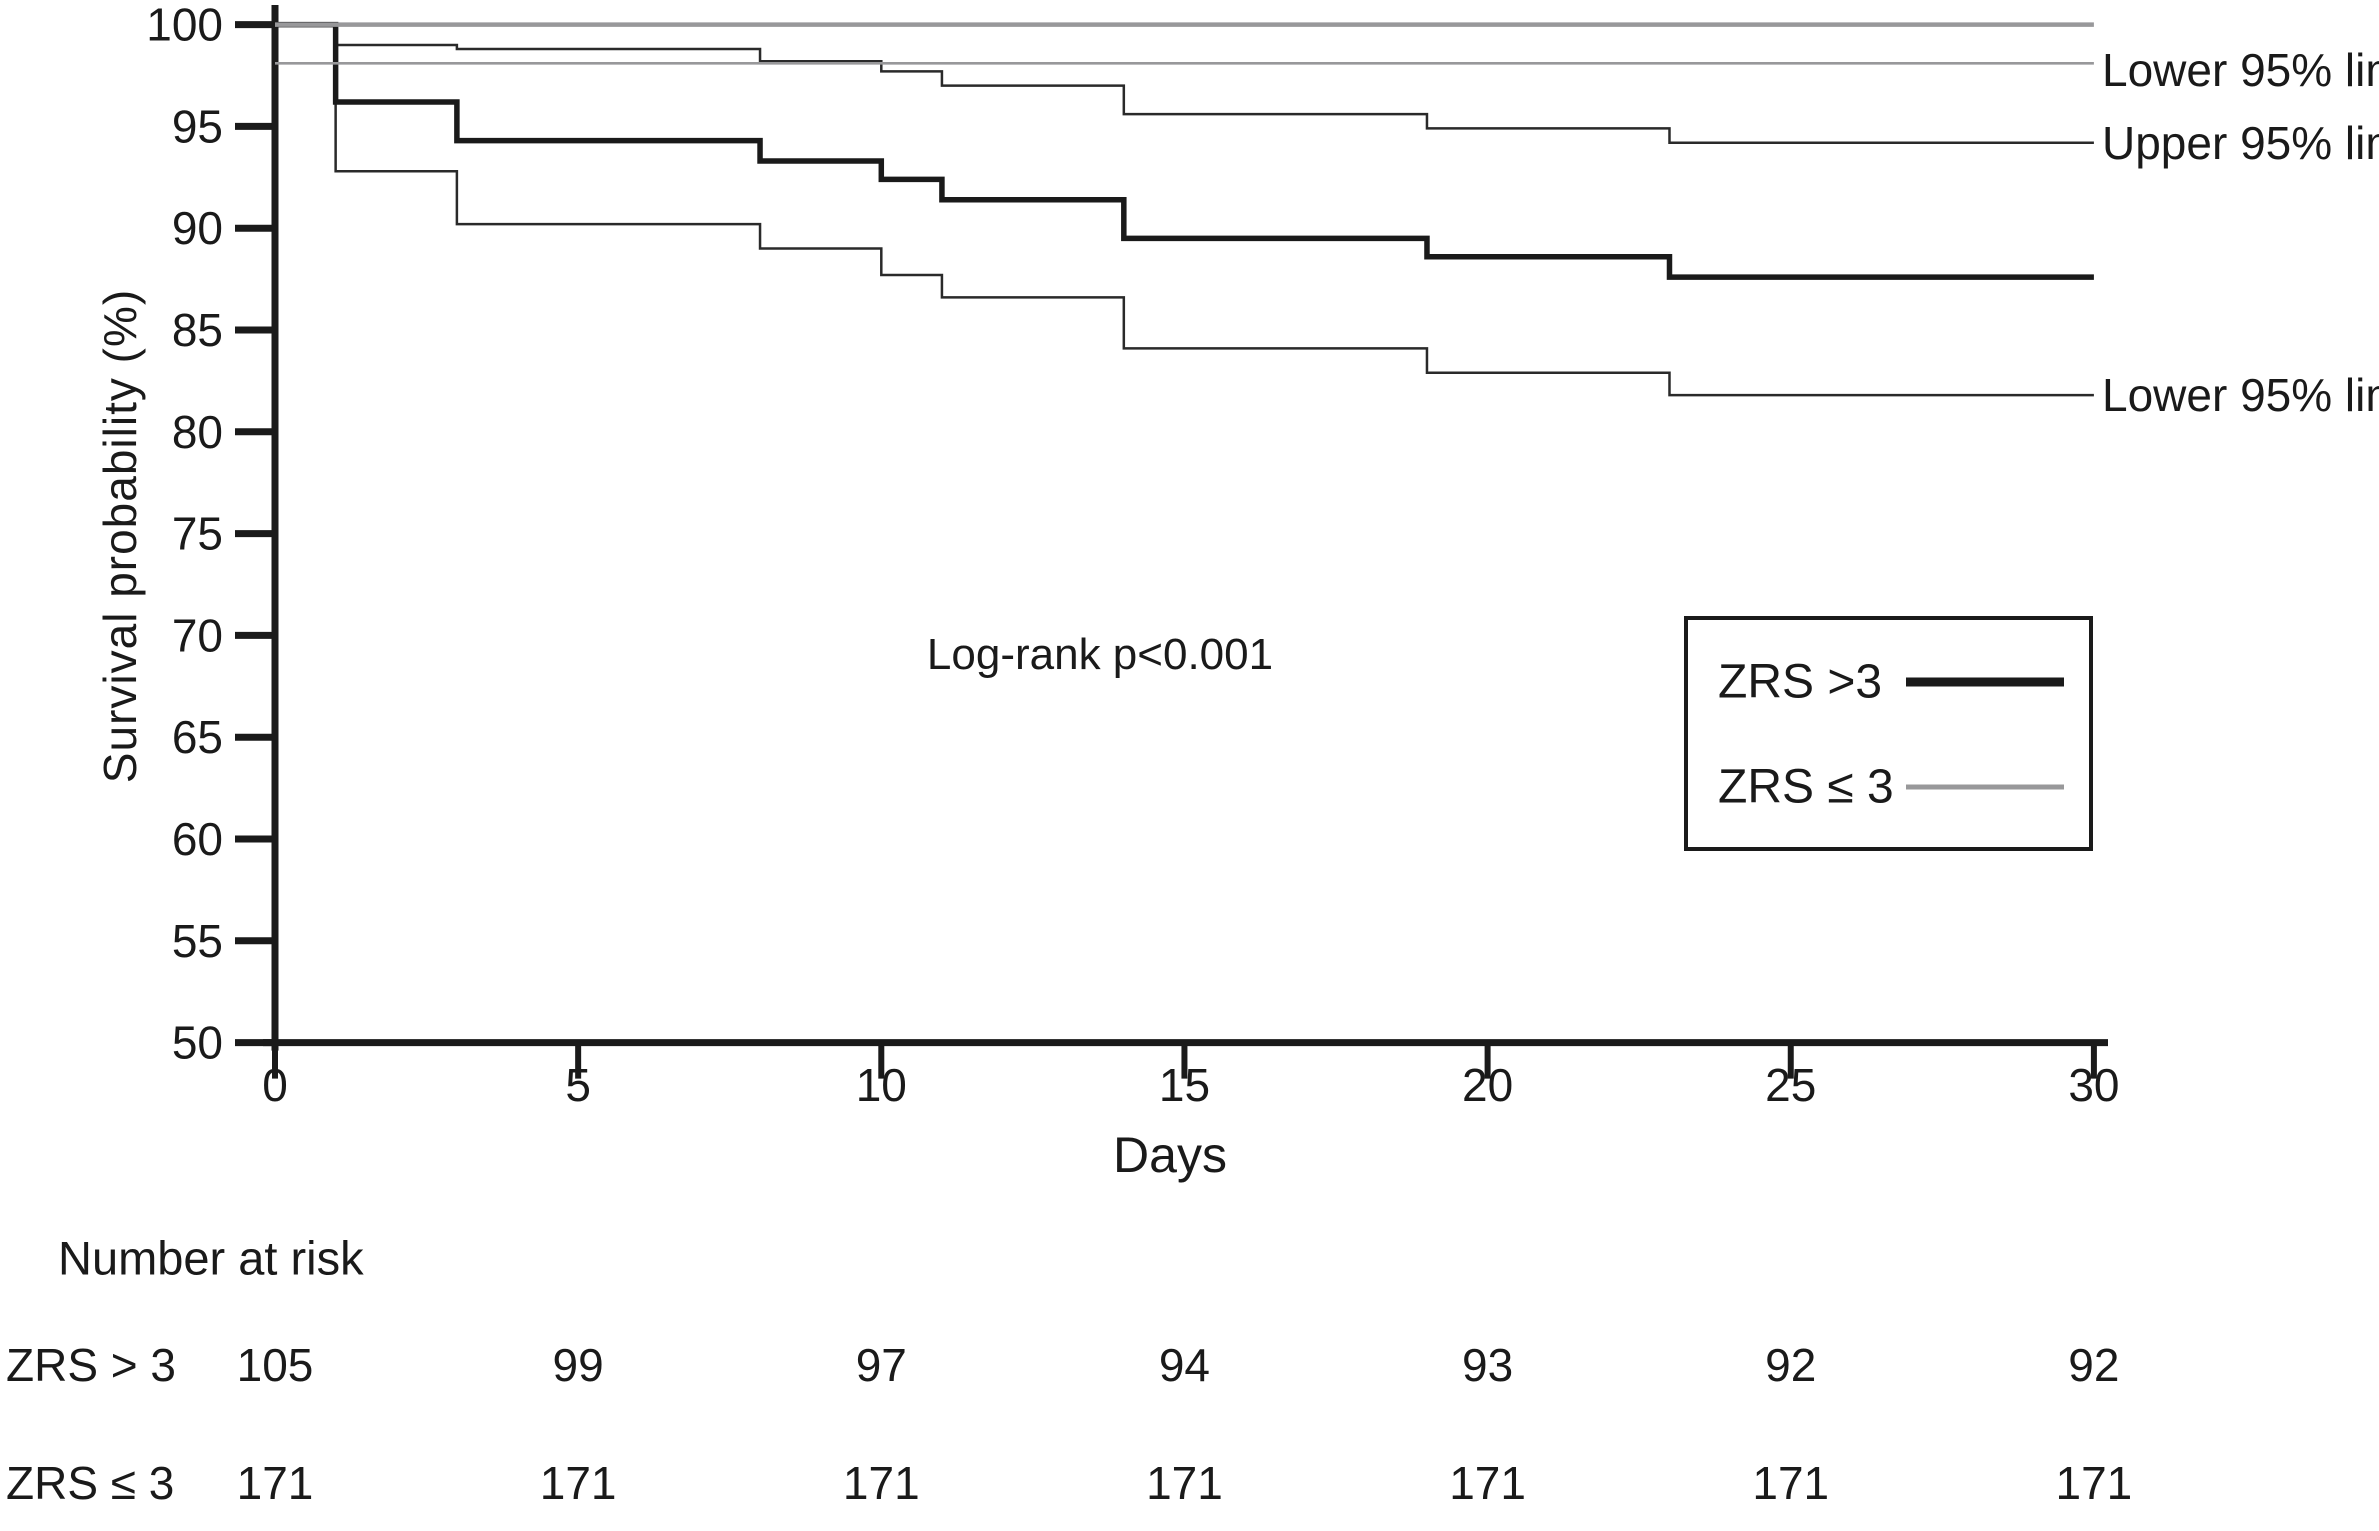 The width and height of the screenshot is (2379, 1531). I want to click on risk-row-label-0: ZRS > 3, so click(91, 1365).